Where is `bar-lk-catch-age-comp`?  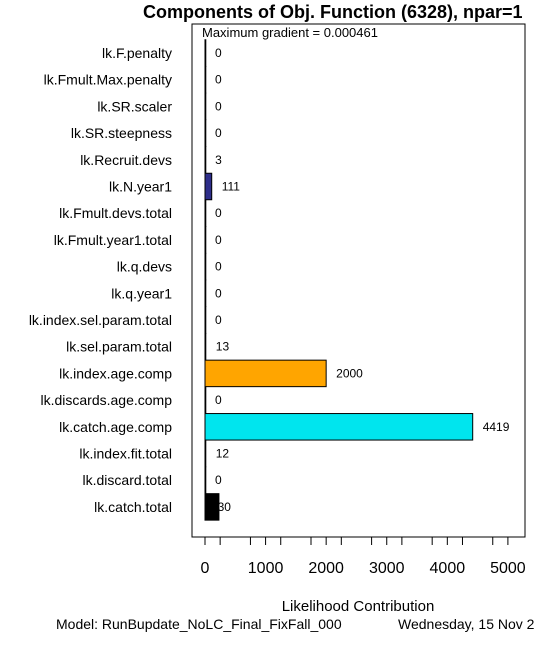 bar-lk-catch-age-comp is located at coordinates (339, 427).